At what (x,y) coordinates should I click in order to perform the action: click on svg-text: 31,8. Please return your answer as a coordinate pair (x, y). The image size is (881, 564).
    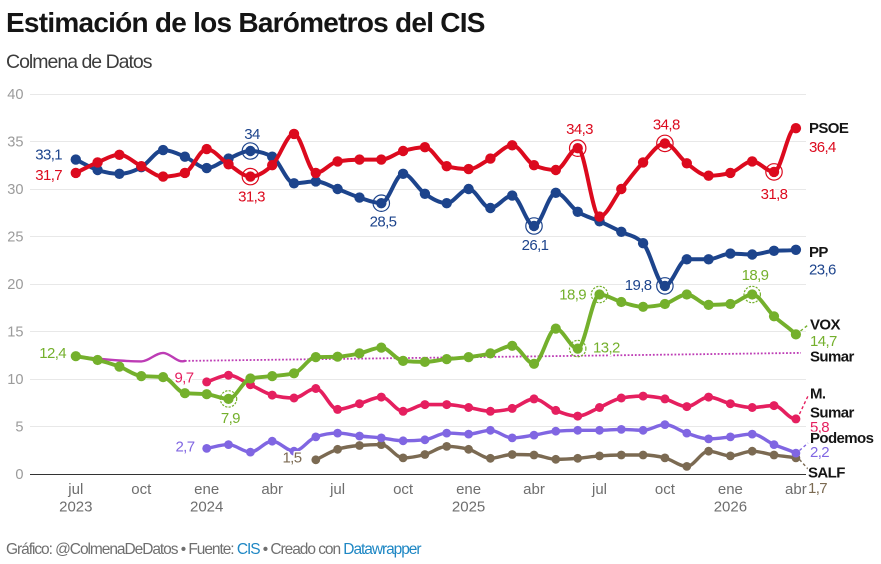
    Looking at the image, I should click on (774, 194).